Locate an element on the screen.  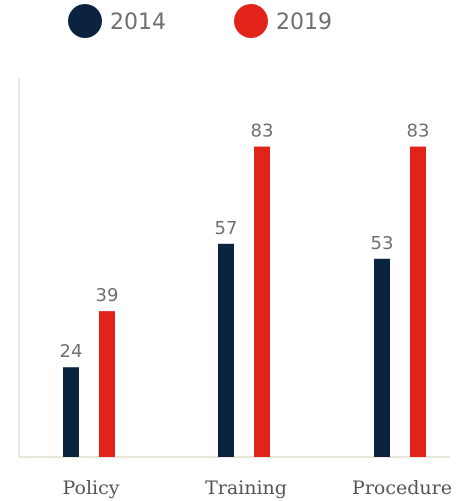
bar-procedure-2019 is located at coordinates (418, 301).